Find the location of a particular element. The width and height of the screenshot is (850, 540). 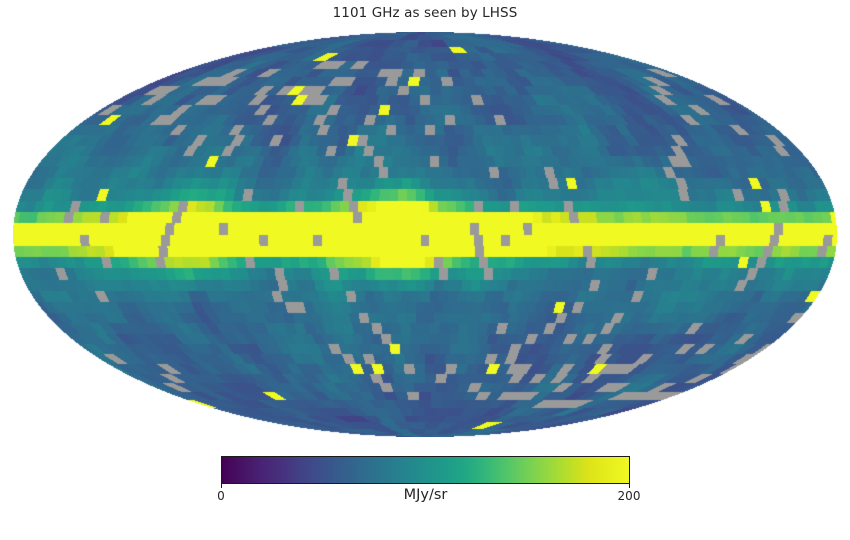

colorbar-unit-label: MJy/sr is located at coordinates (425, 495).